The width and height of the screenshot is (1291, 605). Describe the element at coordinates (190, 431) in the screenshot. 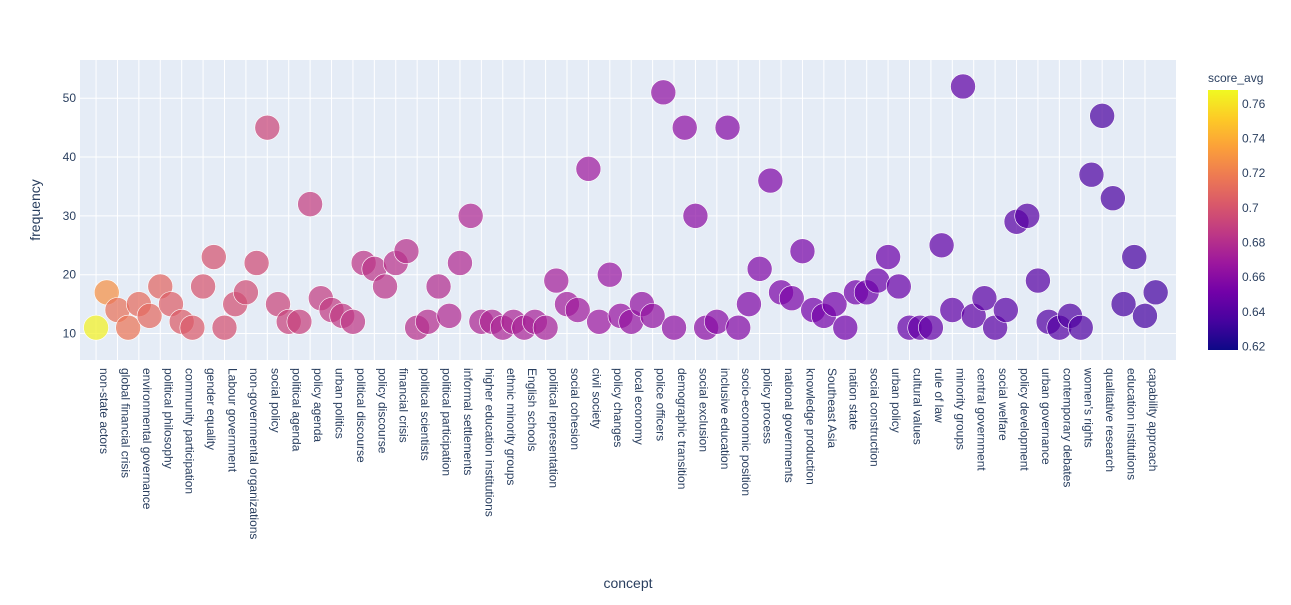

I see `x-tick-label: community participation` at that location.